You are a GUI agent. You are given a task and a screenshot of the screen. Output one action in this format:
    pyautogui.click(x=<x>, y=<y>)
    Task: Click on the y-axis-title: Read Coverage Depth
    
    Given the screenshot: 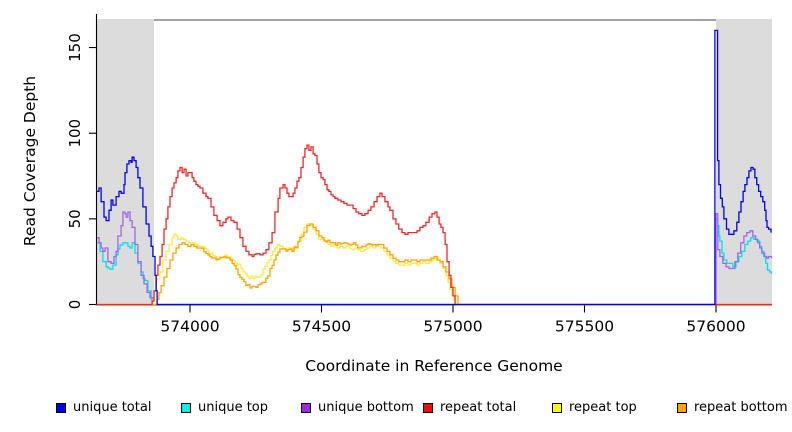 What is the action you would take?
    pyautogui.click(x=30, y=161)
    